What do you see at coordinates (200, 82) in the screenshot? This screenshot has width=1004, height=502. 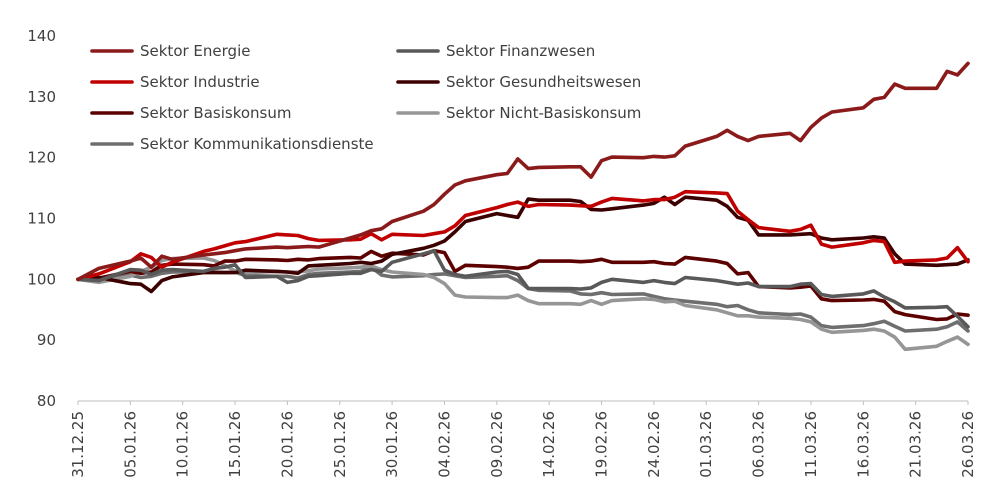 I see `legend-label: Sektor Industrie` at bounding box center [200, 82].